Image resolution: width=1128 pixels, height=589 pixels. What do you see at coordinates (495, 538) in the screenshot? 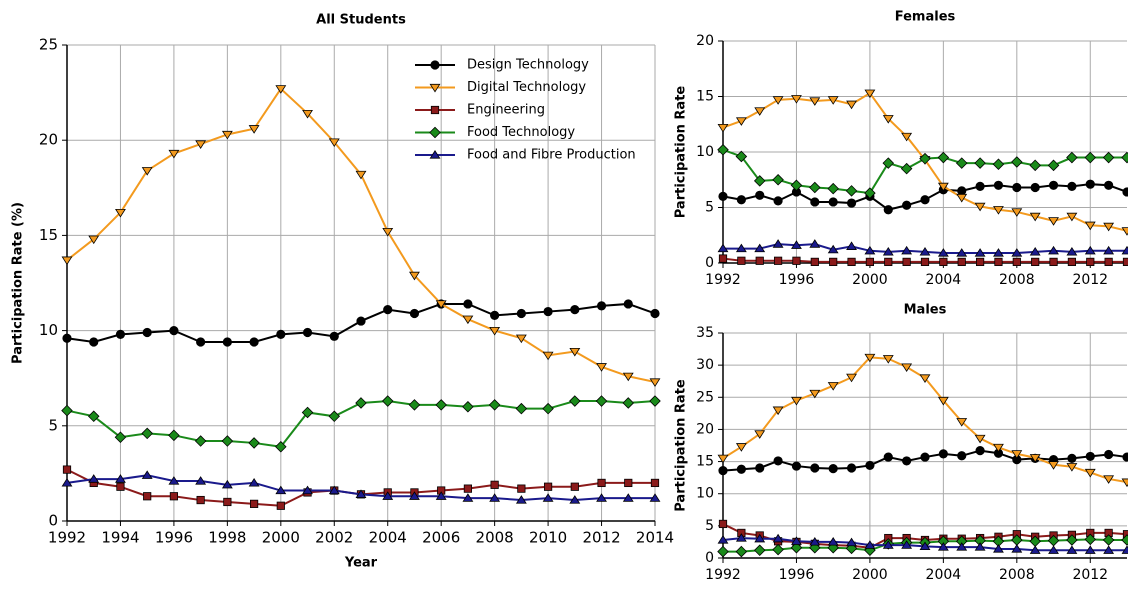
I see `x-tick-label: 2008` at bounding box center [495, 538].